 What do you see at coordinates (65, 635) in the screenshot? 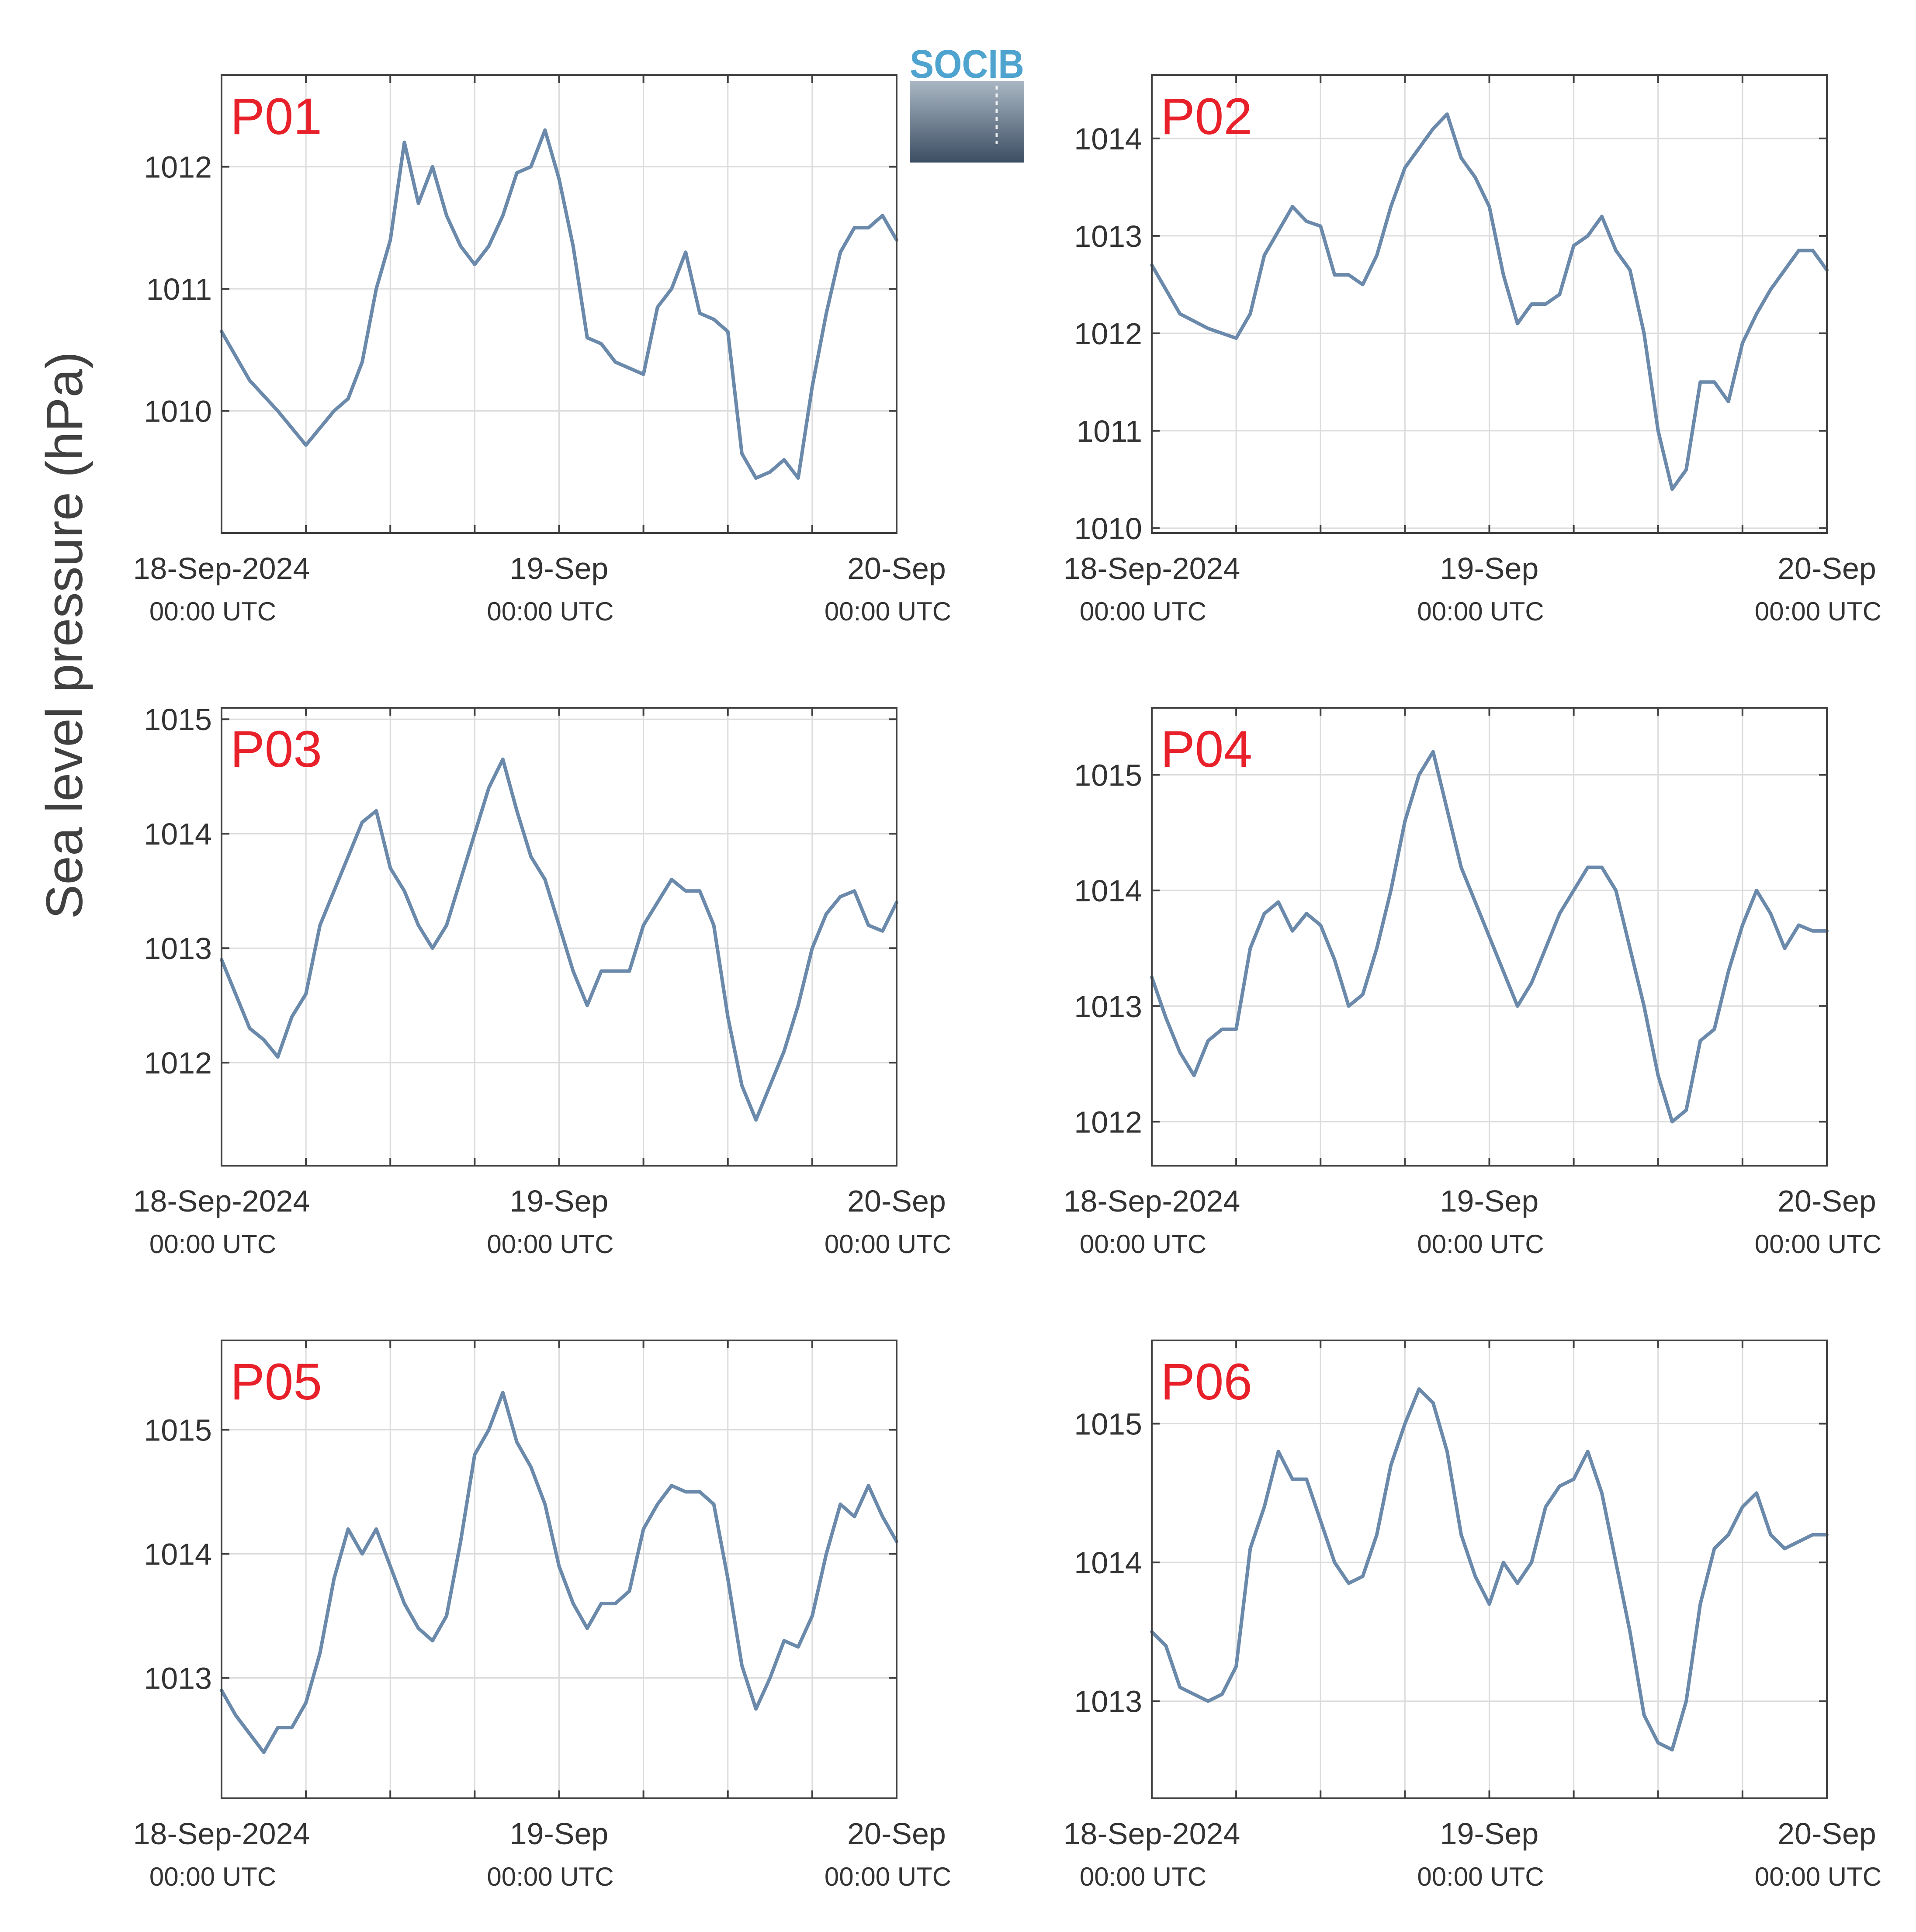
I see `y-axis-label: Sea level pressure (hPa)` at bounding box center [65, 635].